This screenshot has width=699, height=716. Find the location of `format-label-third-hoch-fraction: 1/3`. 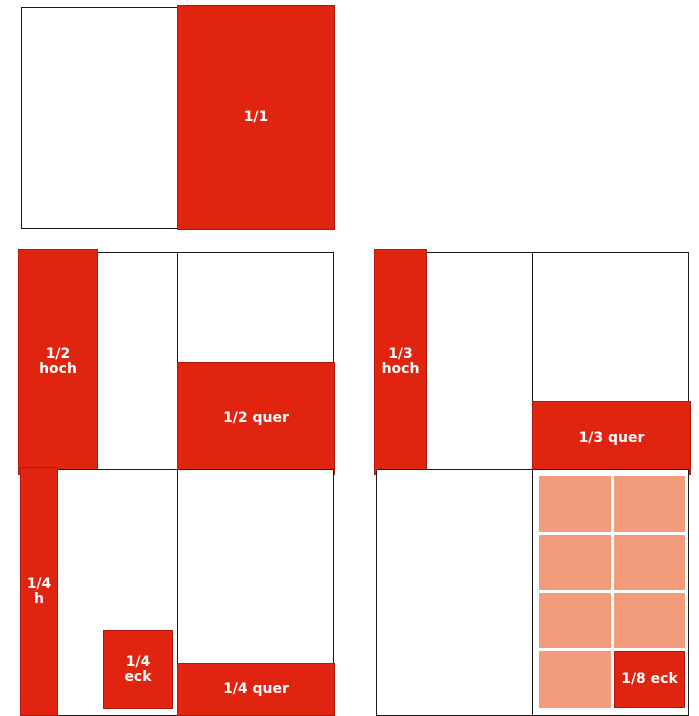

format-label-third-hoch-fraction: 1/3 is located at coordinates (400, 354).